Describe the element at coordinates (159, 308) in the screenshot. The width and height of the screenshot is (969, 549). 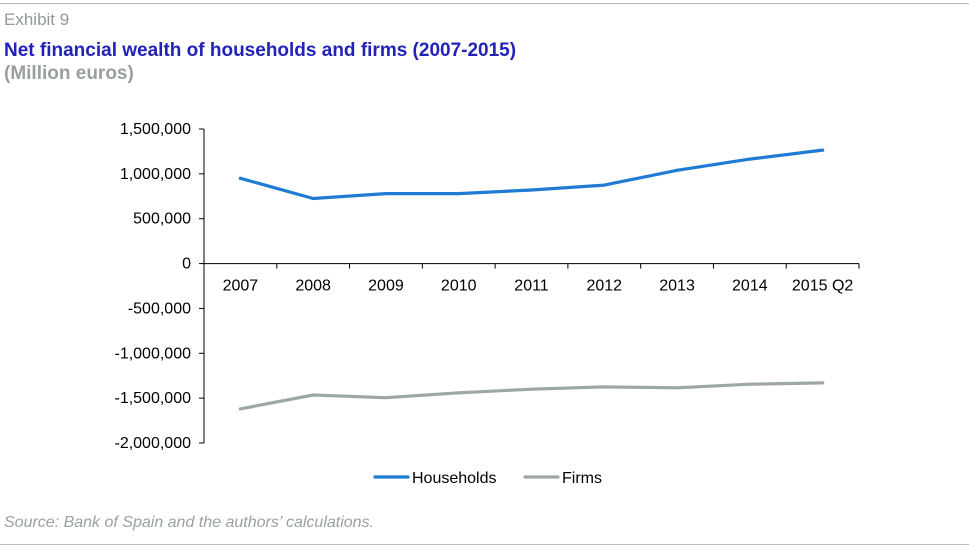
I see `y-tick-label: -500,000` at that location.